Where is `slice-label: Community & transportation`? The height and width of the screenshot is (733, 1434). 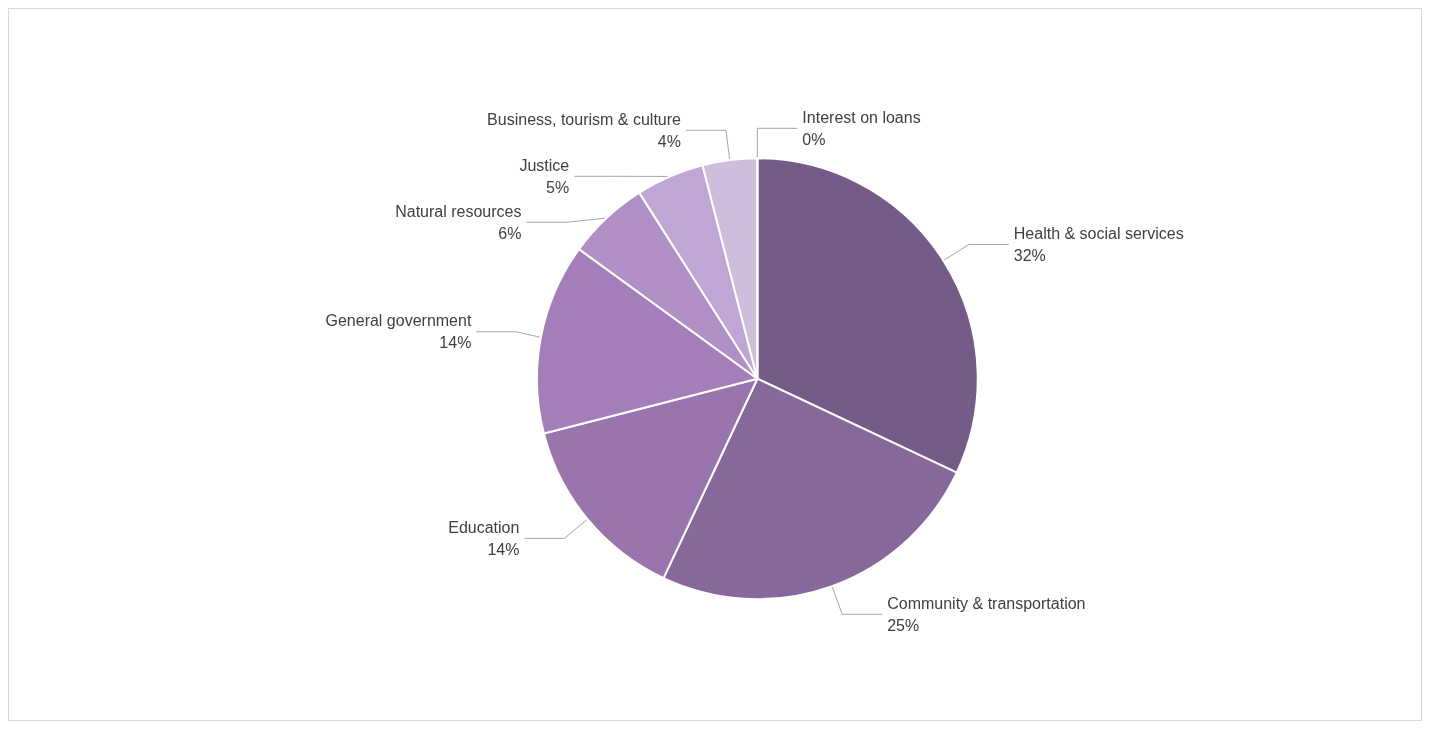 slice-label: Community & transportation is located at coordinates (986, 603).